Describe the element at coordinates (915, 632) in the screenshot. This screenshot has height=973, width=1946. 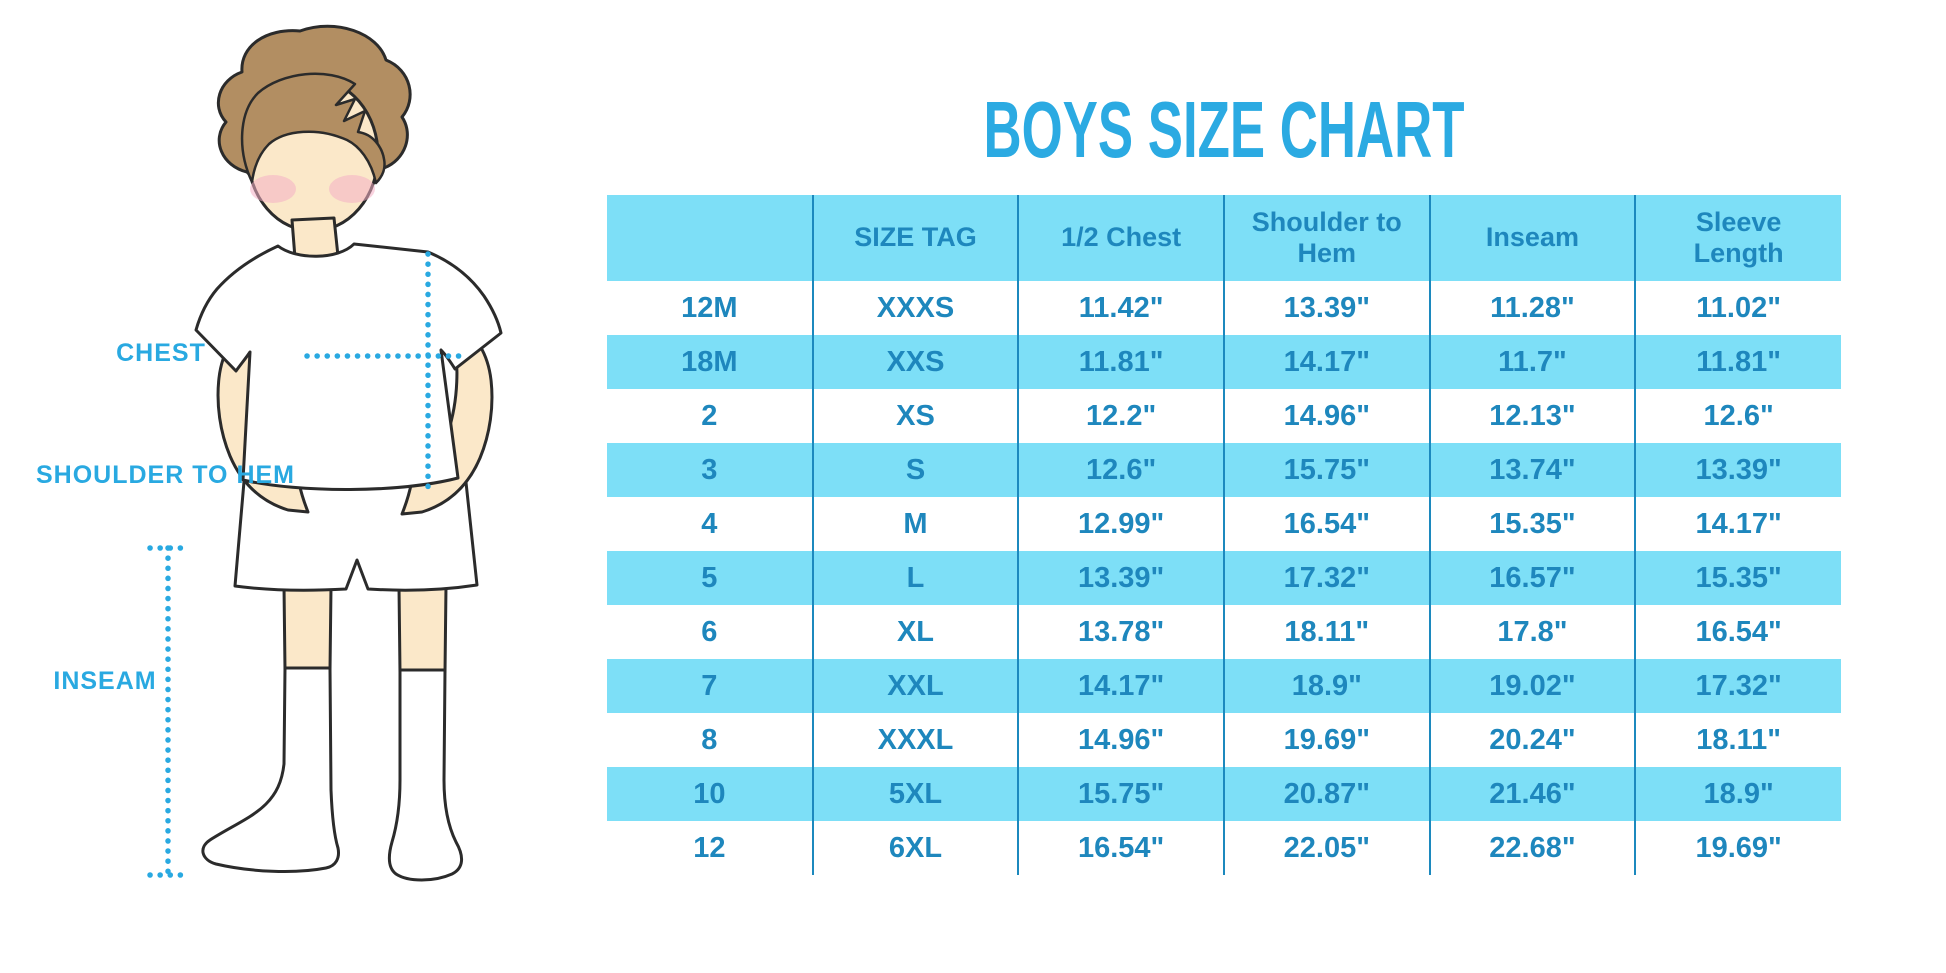
I see `table-cell: XL` at that location.